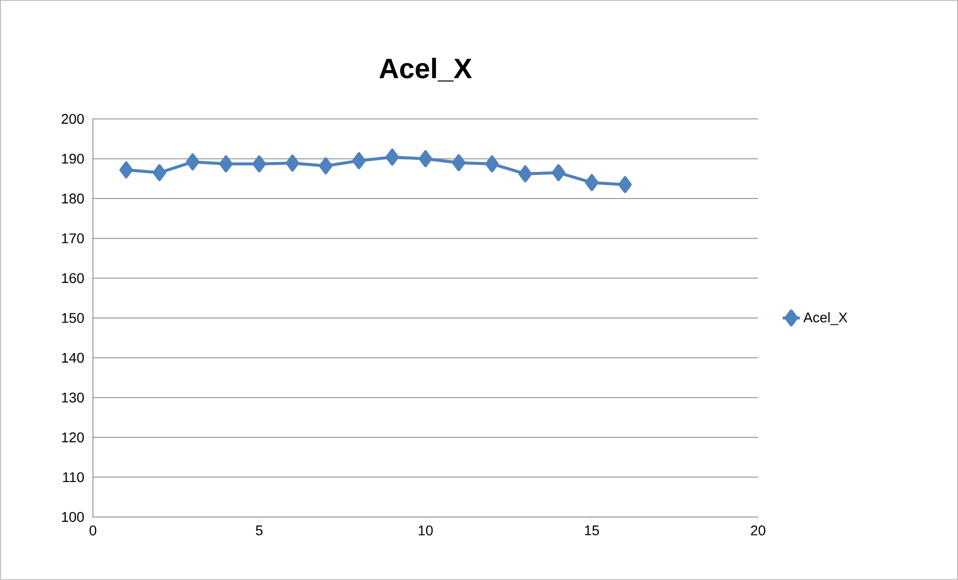 The image size is (958, 580). I want to click on y-tick-label: 200, so click(73, 119).